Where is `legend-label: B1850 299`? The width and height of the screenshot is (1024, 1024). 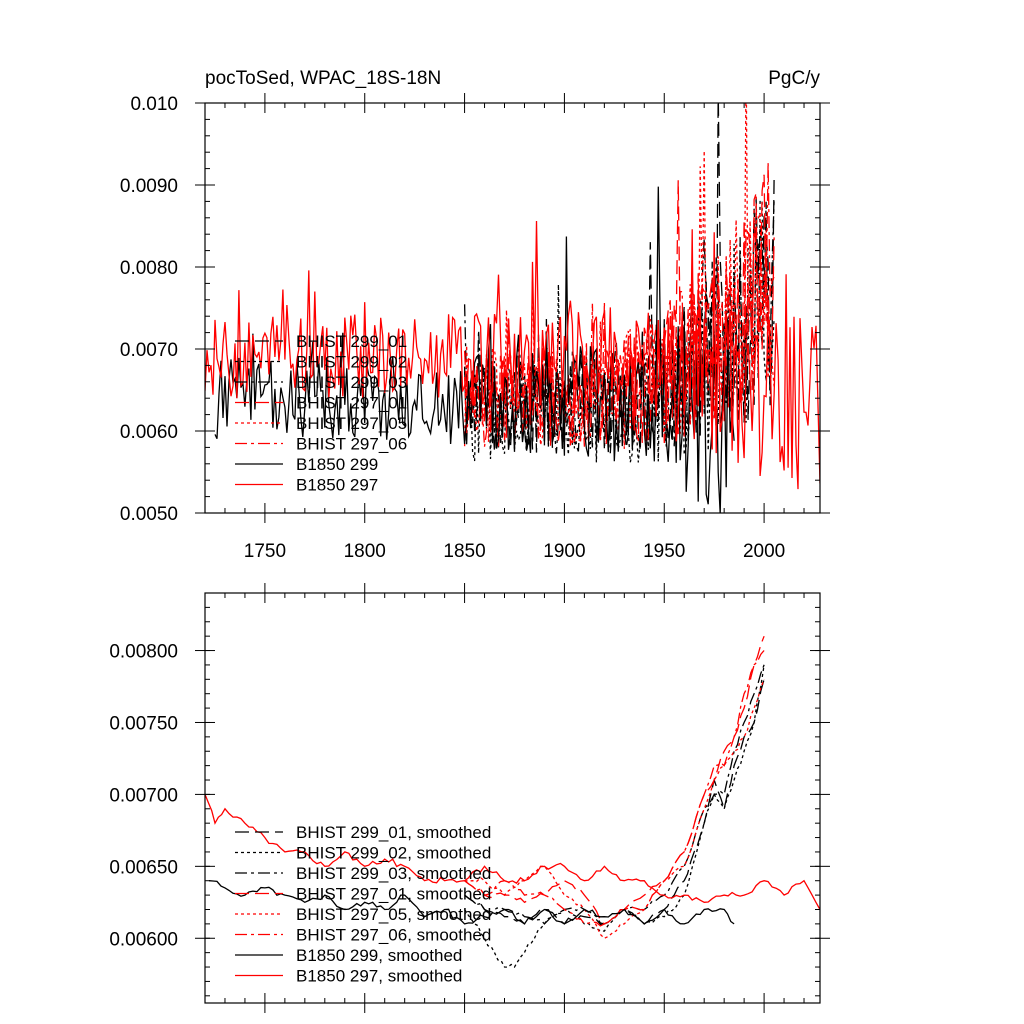
legend-label: B1850 299 is located at coordinates (337, 464).